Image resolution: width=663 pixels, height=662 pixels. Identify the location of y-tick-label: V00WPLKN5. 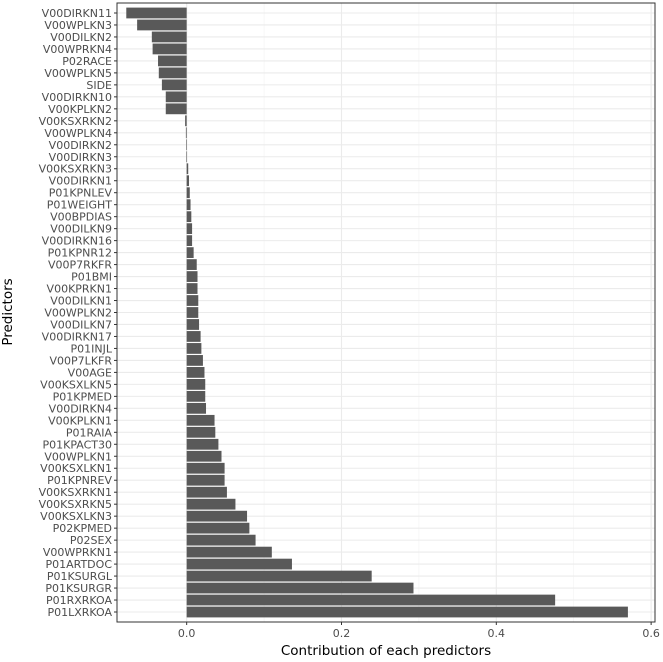
(78, 73).